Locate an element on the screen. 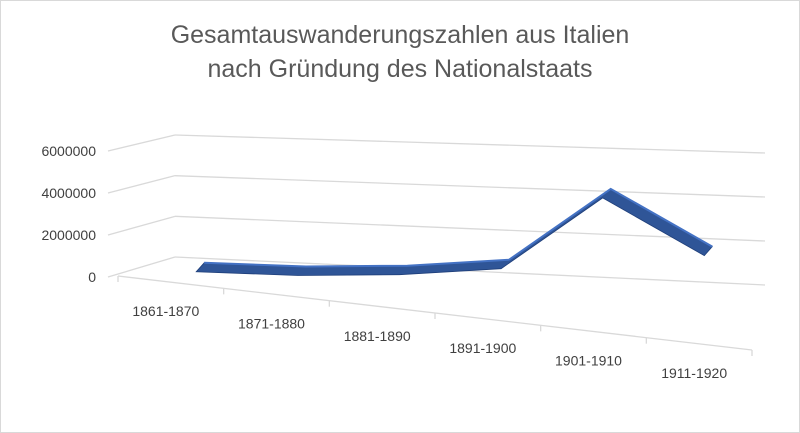 Image resolution: width=800 pixels, height=433 pixels. y-tick-label: 6000000 is located at coordinates (68, 151).